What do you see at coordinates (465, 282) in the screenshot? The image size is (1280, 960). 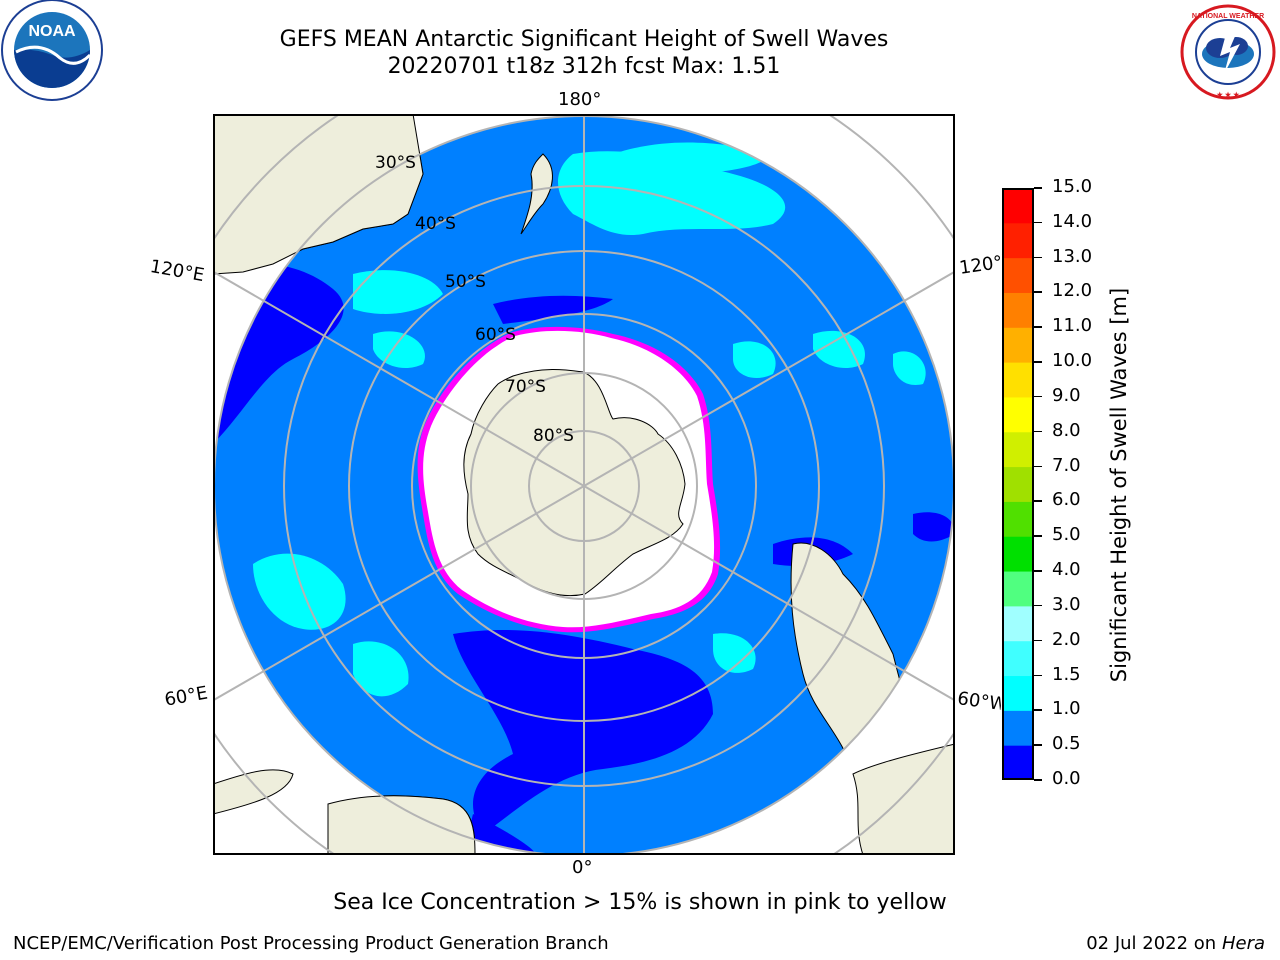 I see `lat-label-50s: 50°S` at bounding box center [465, 282].